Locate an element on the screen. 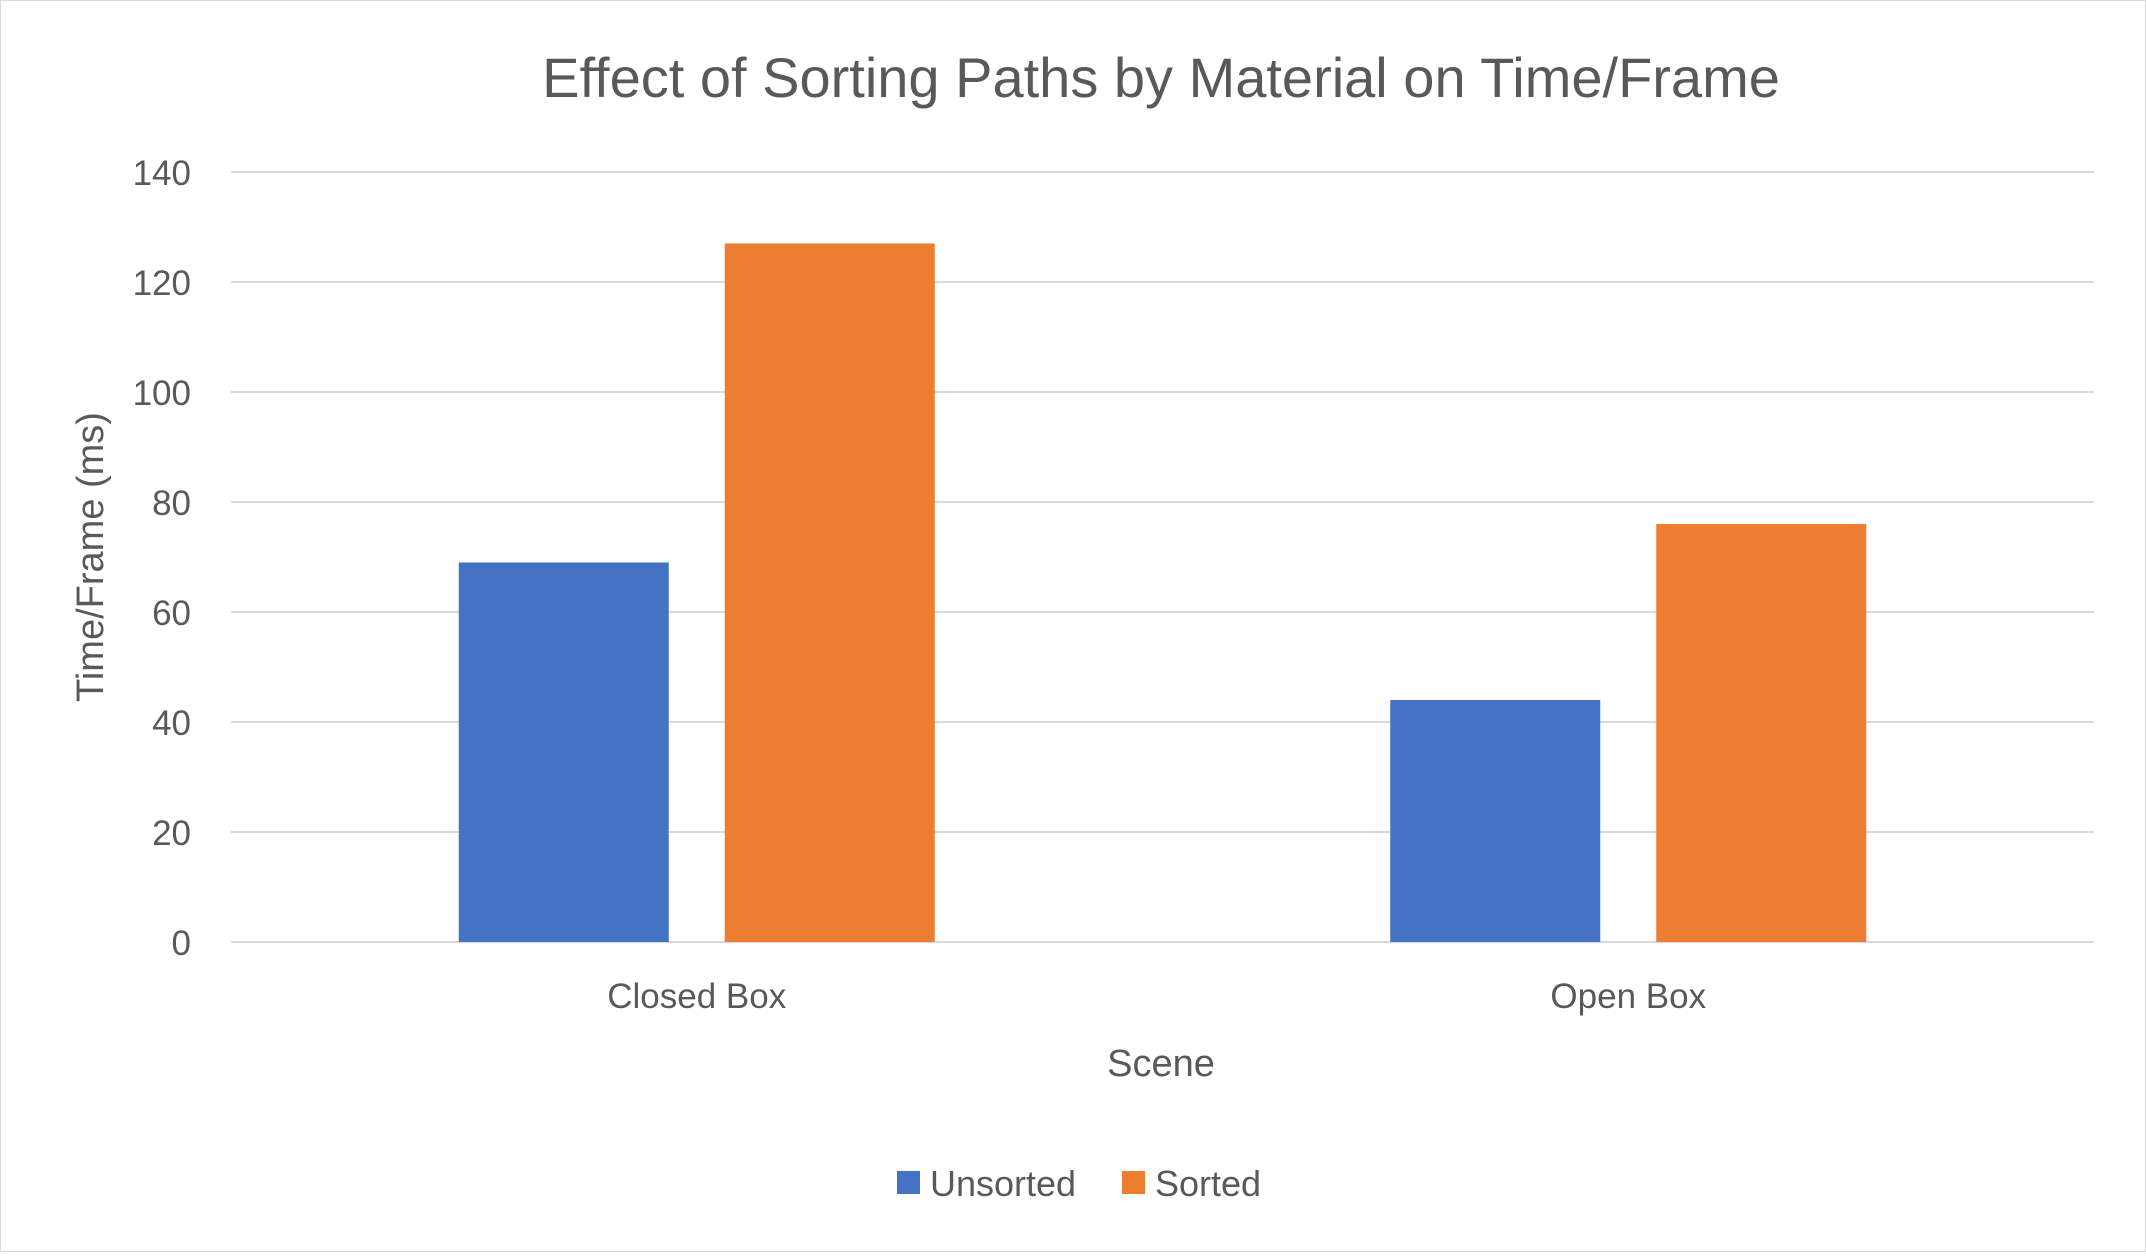  legend-swatch-sorted is located at coordinates (1133, 1182).